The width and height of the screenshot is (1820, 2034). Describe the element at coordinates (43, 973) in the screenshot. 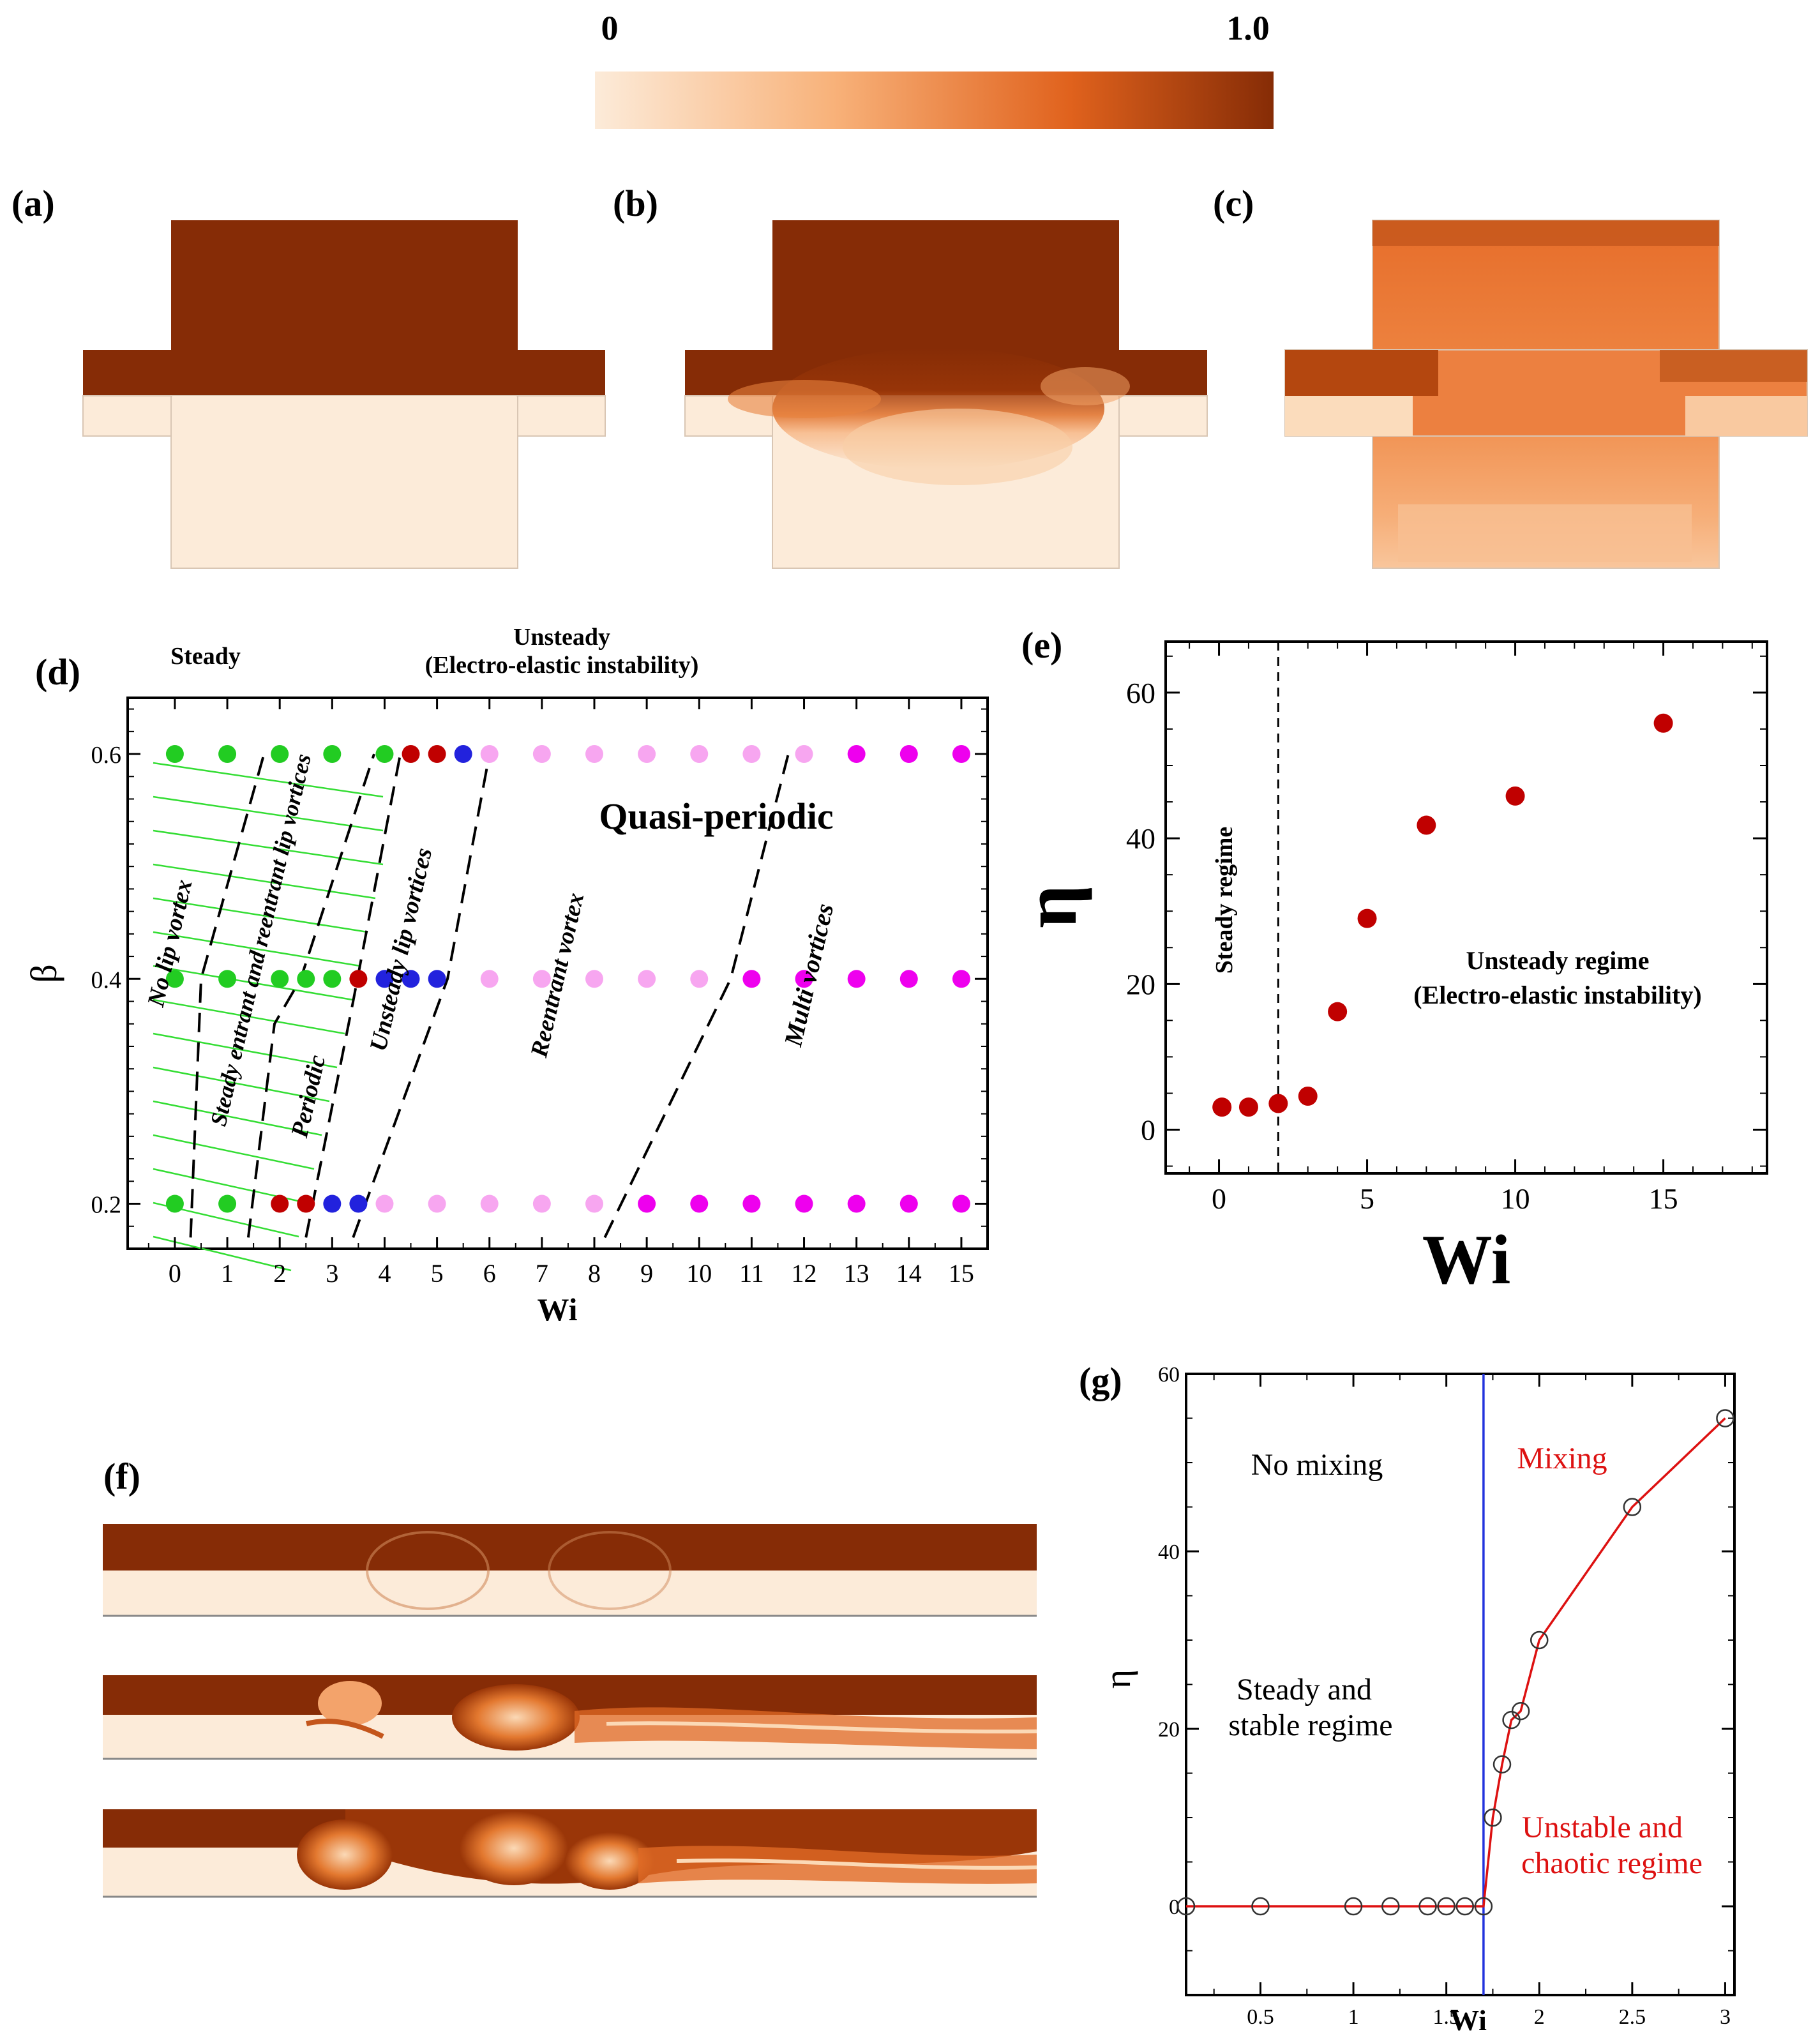

I see `d-ylabel: β` at that location.